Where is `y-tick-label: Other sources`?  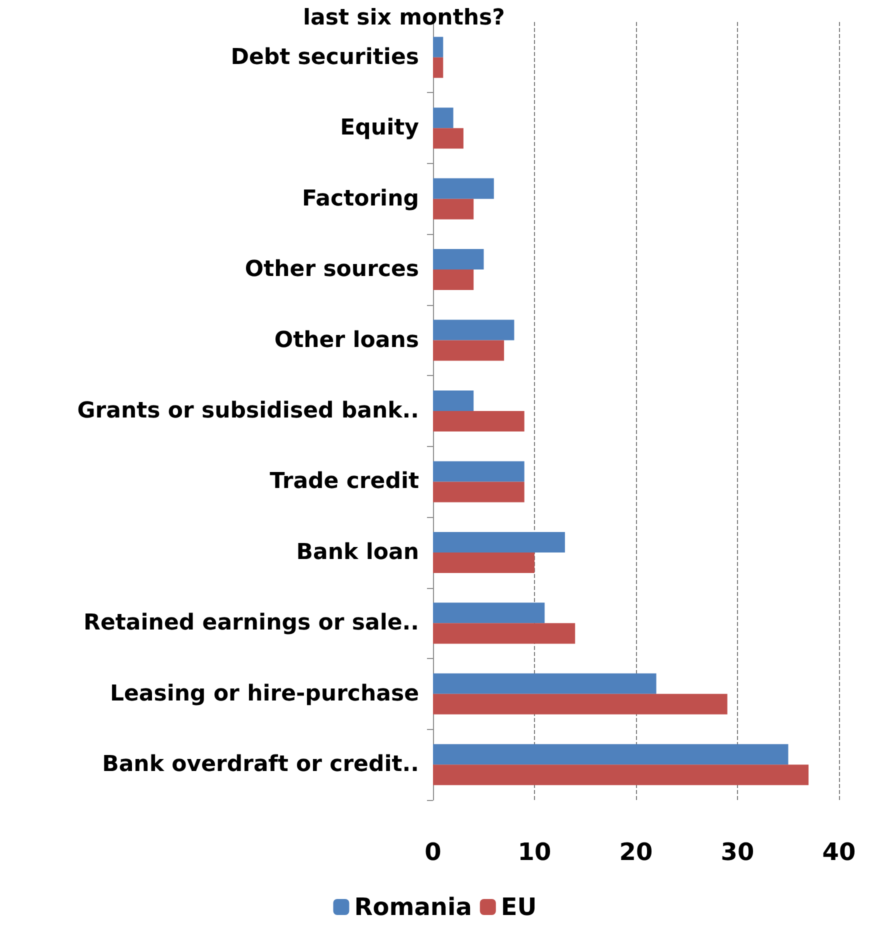
y-tick-label: Other sources is located at coordinates (331, 269).